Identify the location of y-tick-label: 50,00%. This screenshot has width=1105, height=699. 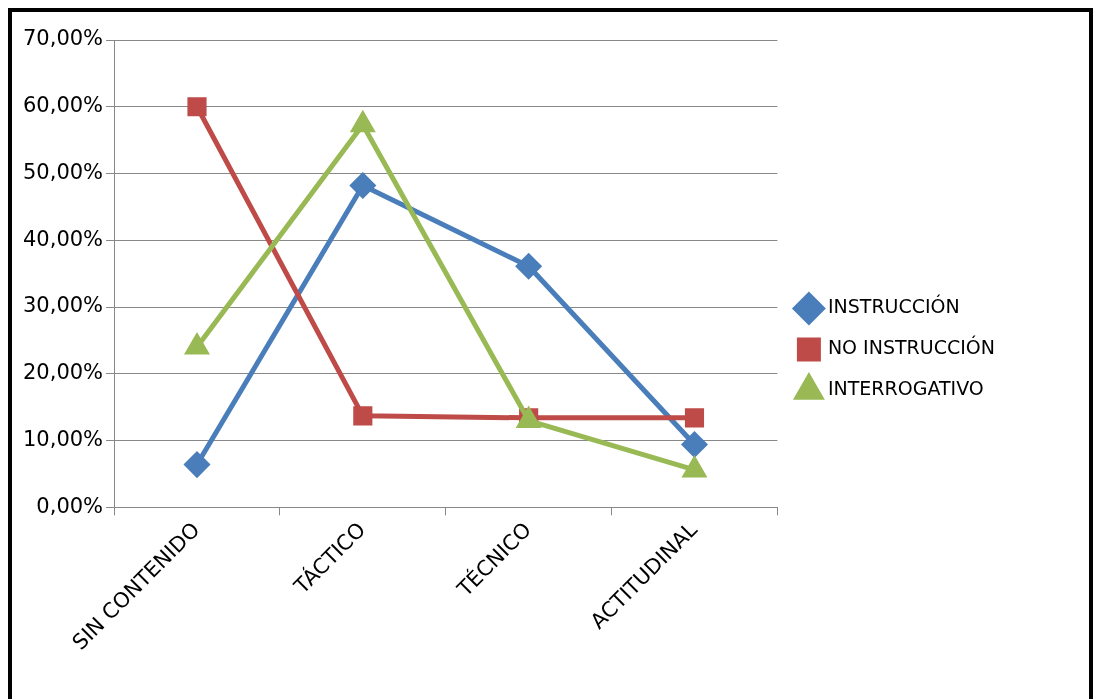
(63, 171).